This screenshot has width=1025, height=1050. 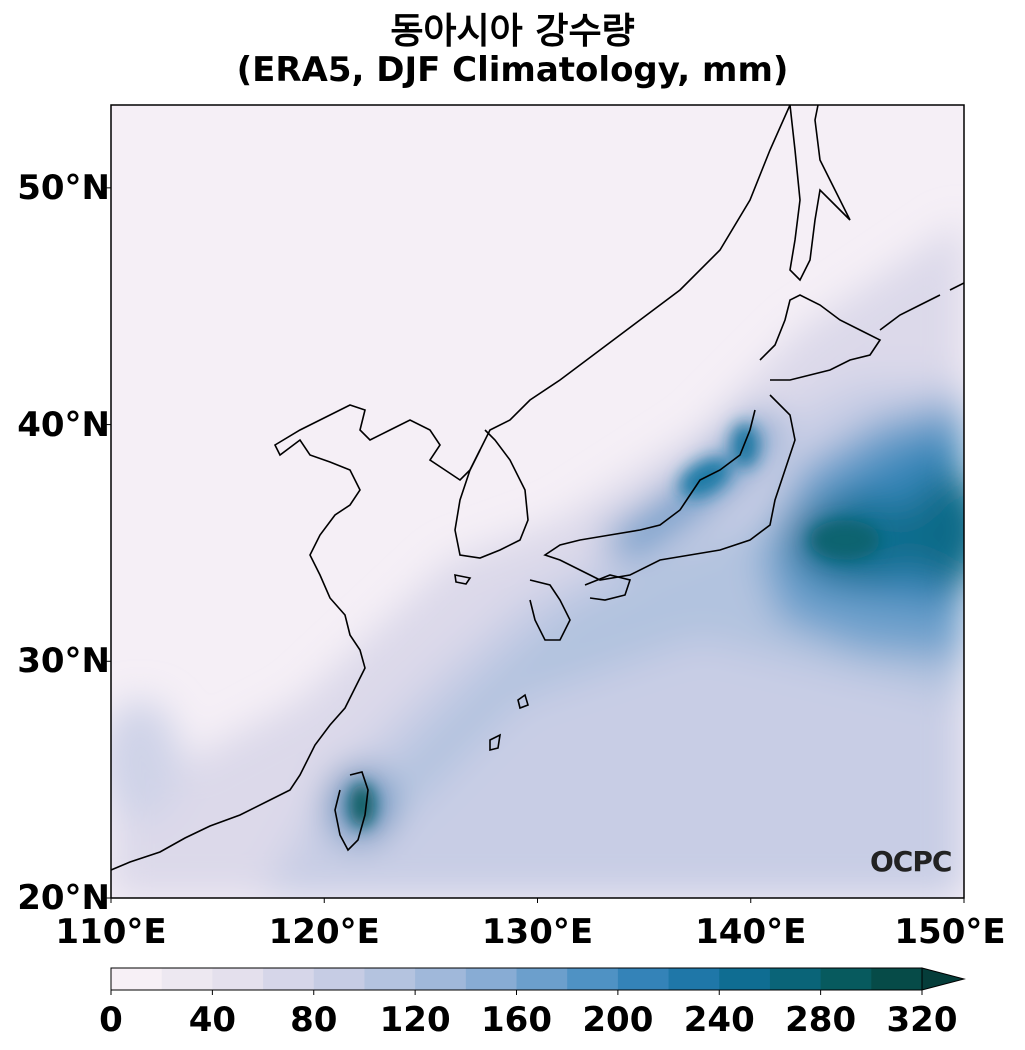 I want to click on lat-tick-label: 20°N, so click(x=63, y=898).